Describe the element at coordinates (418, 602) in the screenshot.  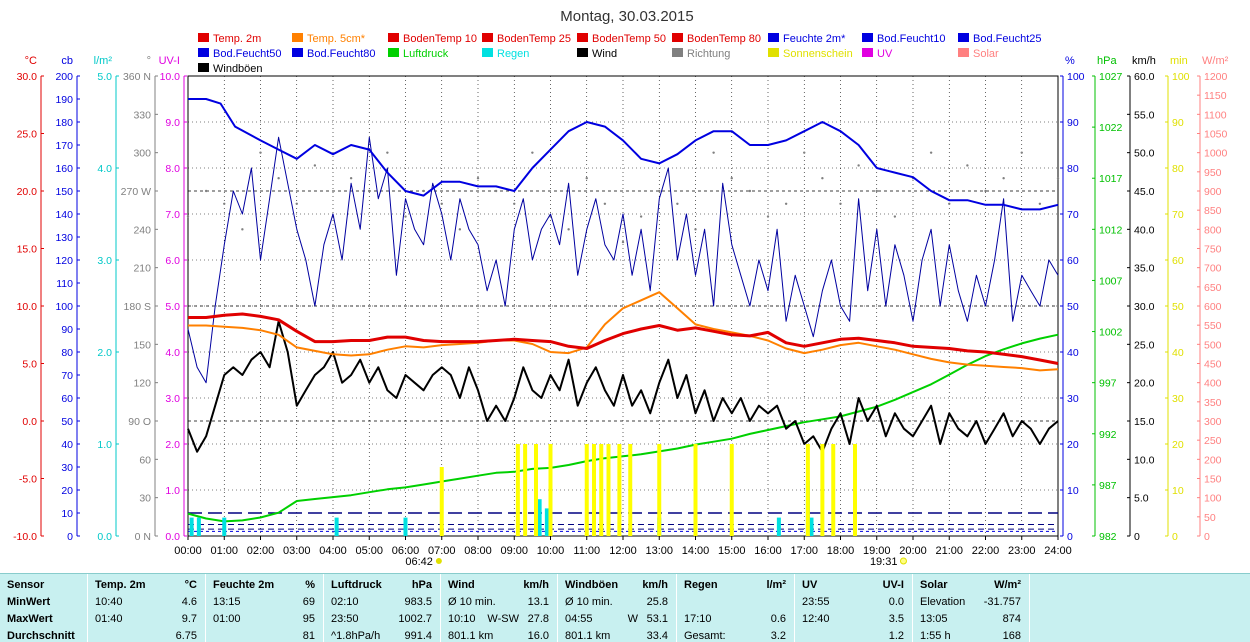
I see `stats-value: 983.5` at that location.